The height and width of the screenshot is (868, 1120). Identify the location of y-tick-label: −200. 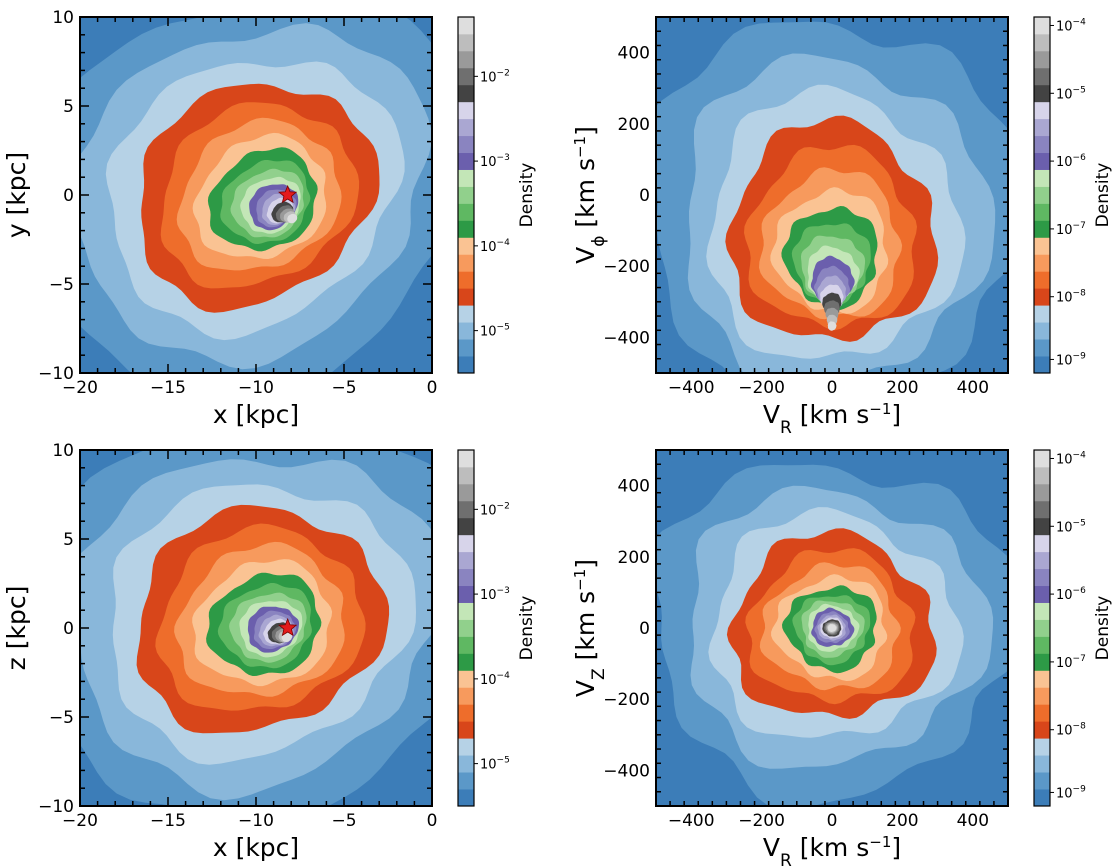
(626, 700).